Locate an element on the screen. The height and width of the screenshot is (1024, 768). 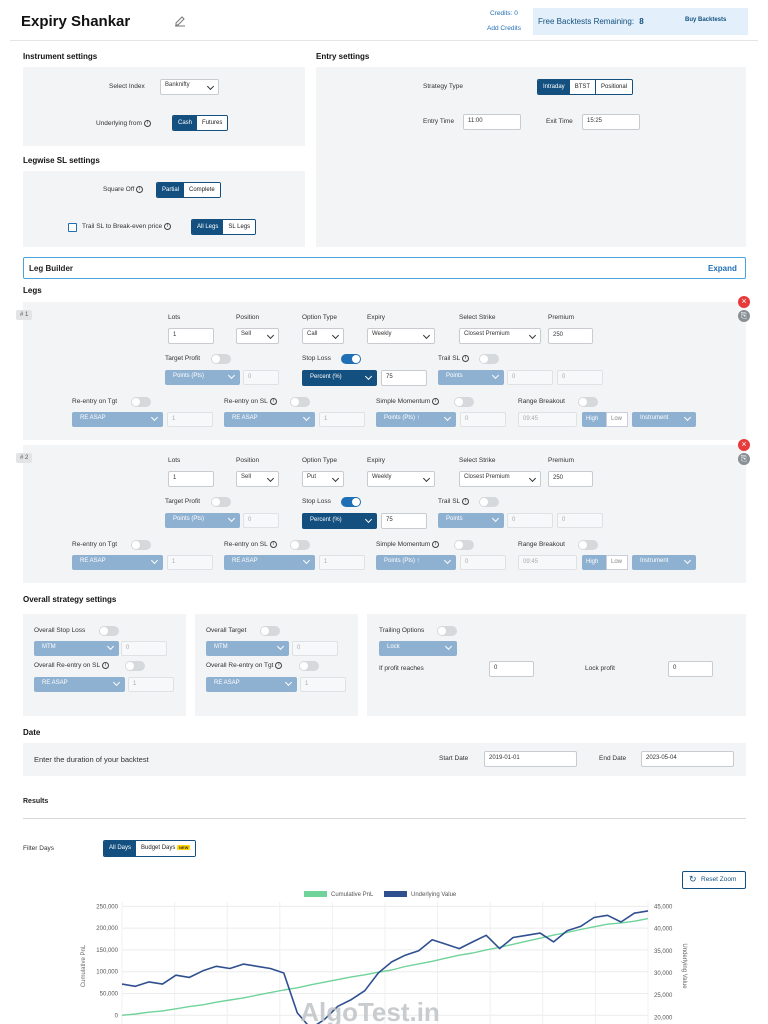
stop-loss-input: 75 is located at coordinates (404, 378).